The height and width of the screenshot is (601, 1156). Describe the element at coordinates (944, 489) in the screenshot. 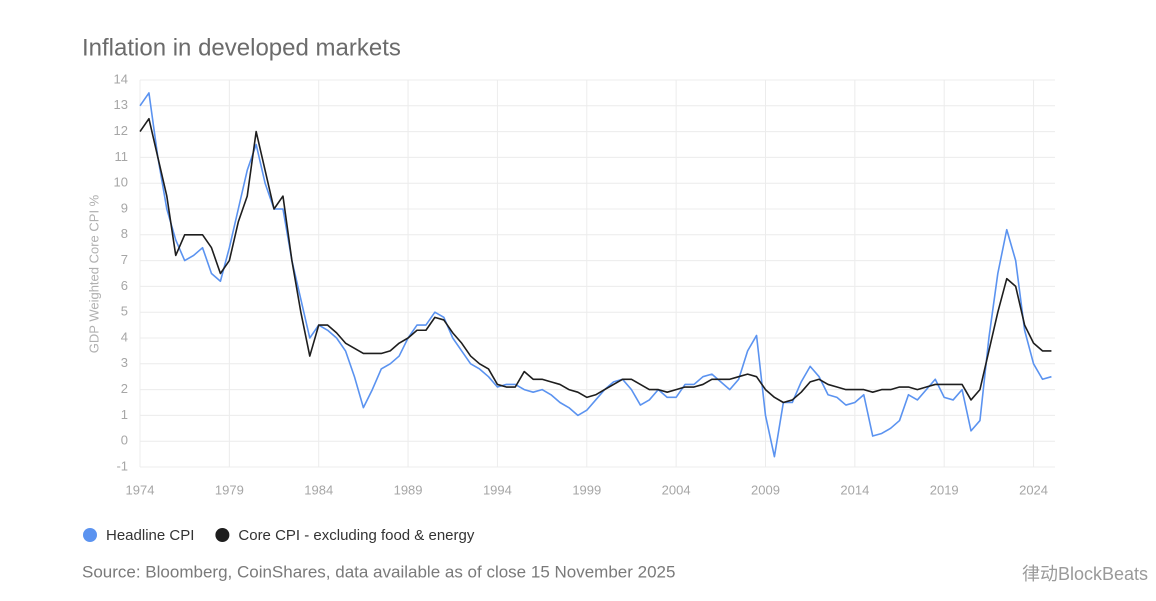

I see `x-tick-label: 2019` at that location.